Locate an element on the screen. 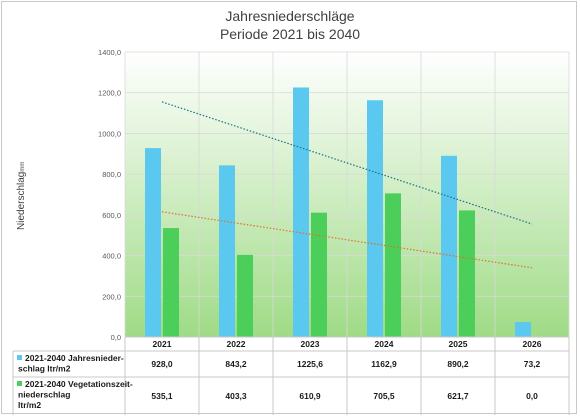 The image size is (580, 417). x-tick-label-2024: 2024 is located at coordinates (384, 344).